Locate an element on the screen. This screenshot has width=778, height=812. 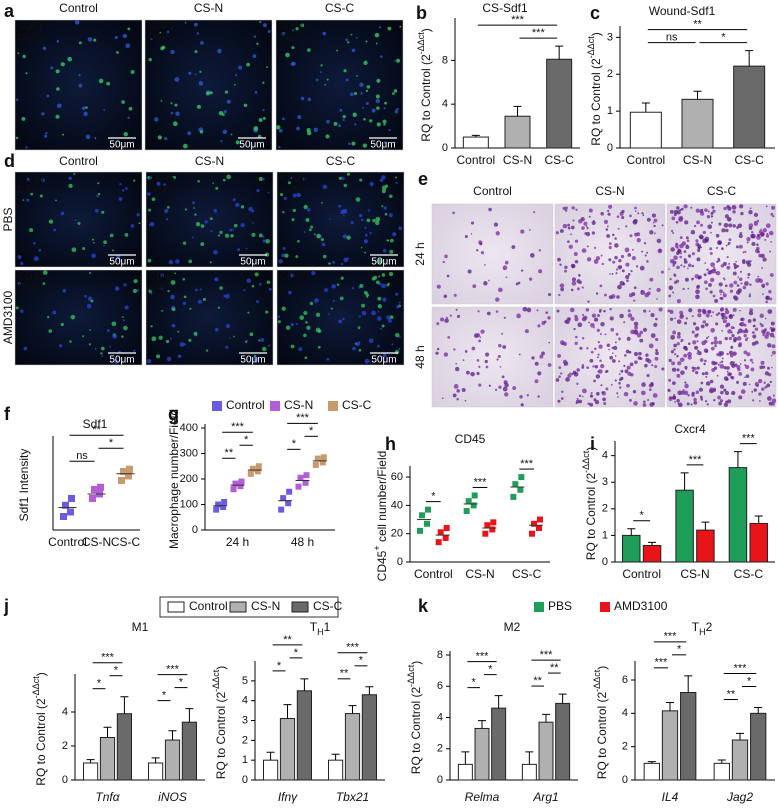
panel-label: c is located at coordinates (595, 13).